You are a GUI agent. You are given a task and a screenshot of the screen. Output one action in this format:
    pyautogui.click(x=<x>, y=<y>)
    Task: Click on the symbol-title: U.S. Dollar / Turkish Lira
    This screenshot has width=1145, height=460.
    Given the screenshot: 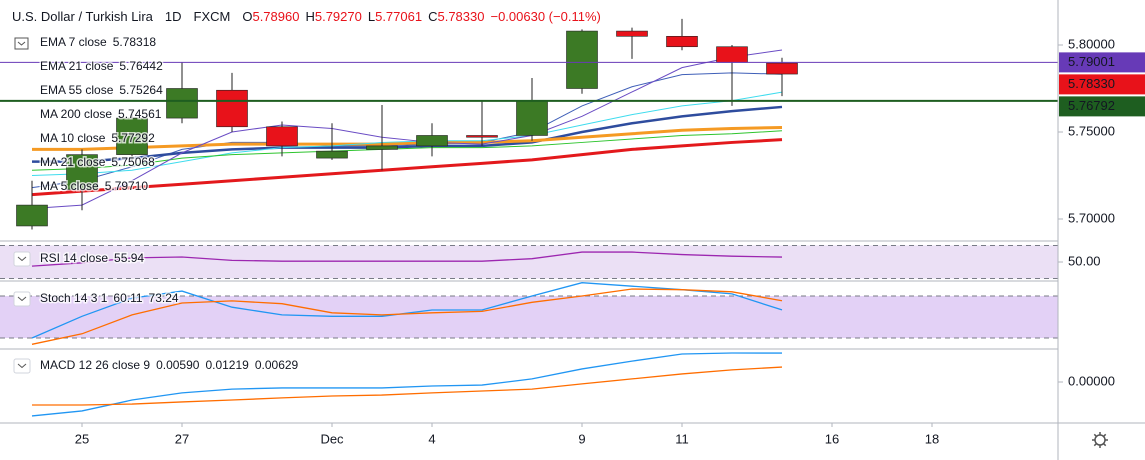 What is the action you would take?
    pyautogui.click(x=83, y=16)
    